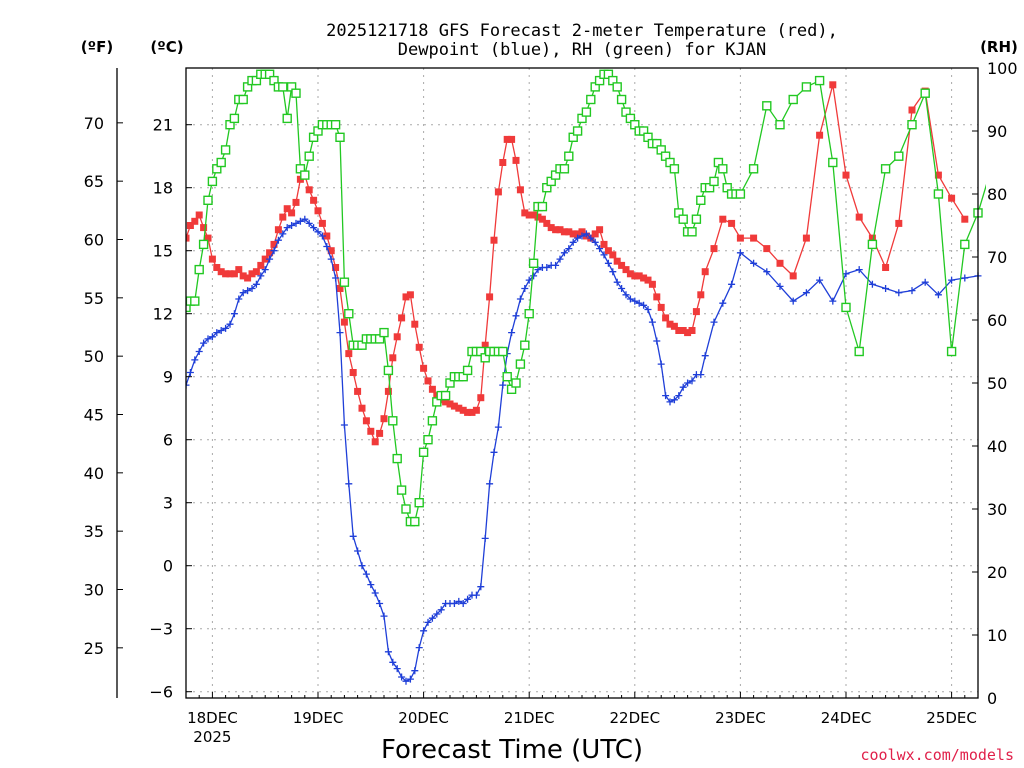 Image resolution: width=1024 pixels, height=768 pixels. Describe the element at coordinates (94, 240) in the screenshot. I see `fahrenheit-tick-label: 60` at that location.